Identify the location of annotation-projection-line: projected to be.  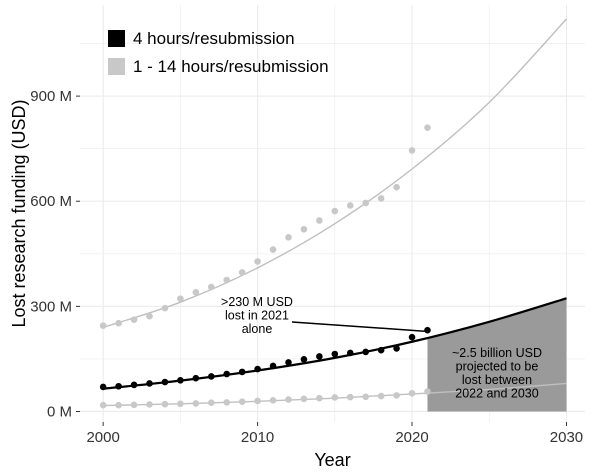
(497, 367).